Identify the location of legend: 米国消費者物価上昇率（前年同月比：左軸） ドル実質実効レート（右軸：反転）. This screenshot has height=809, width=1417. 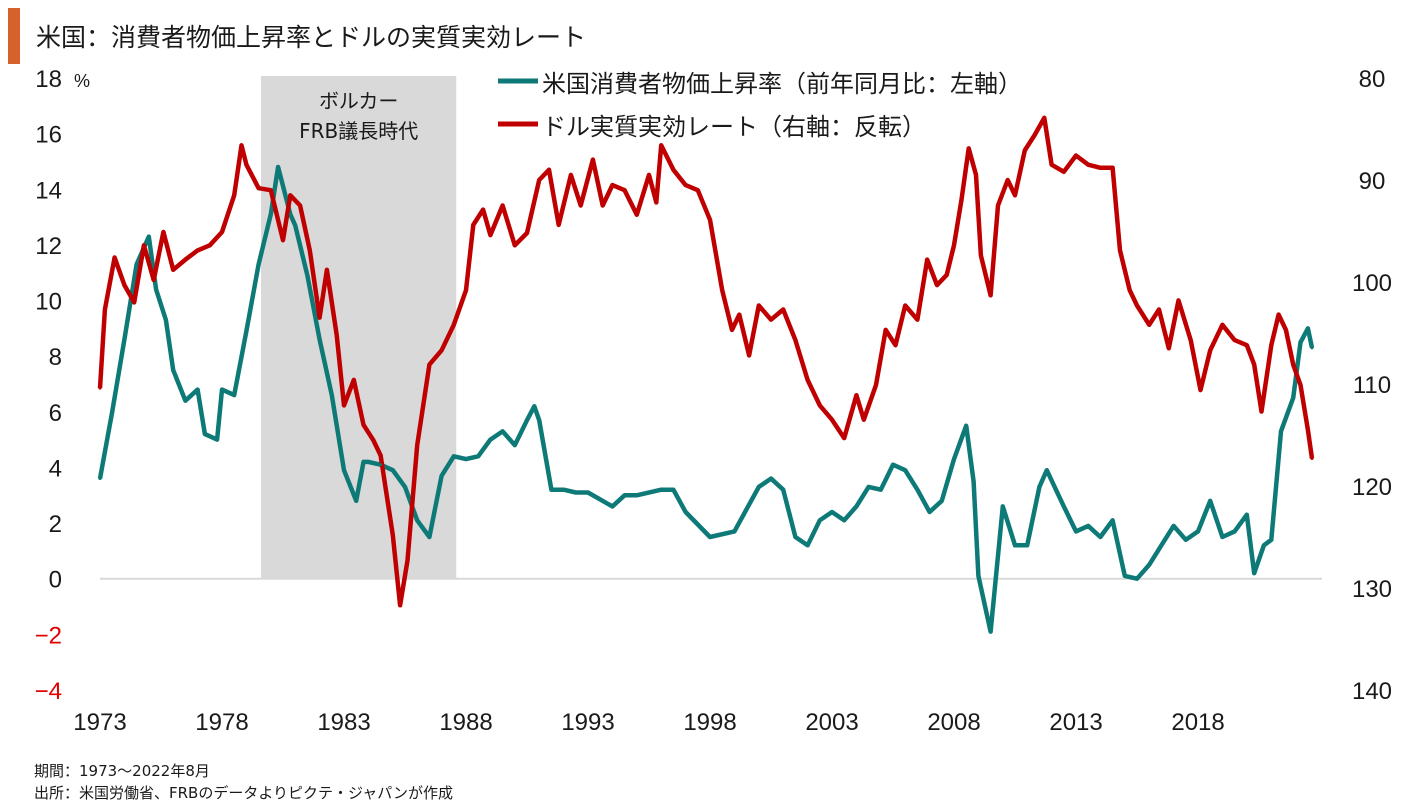
(760, 105).